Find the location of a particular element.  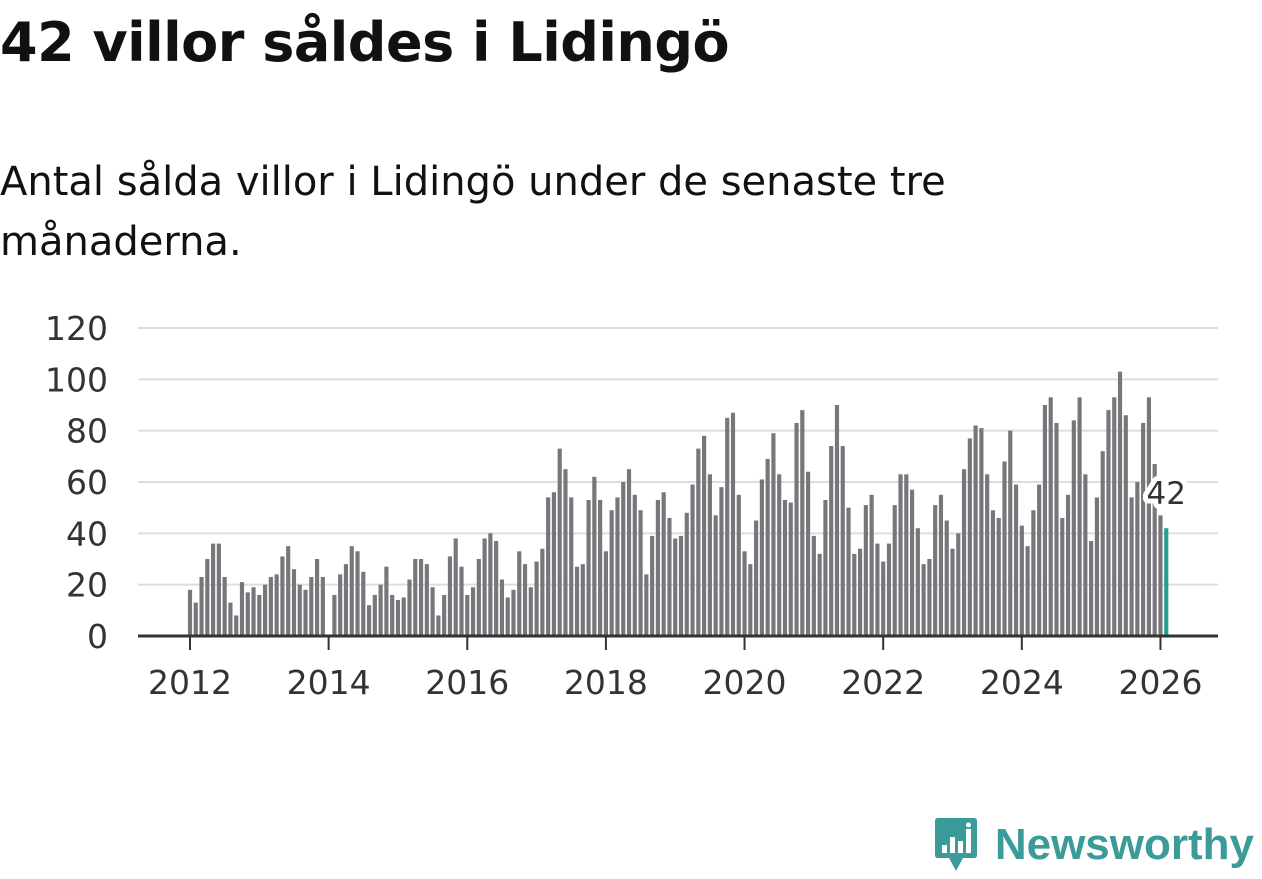

brand-name: Newsworthy is located at coordinates (1124, 844).